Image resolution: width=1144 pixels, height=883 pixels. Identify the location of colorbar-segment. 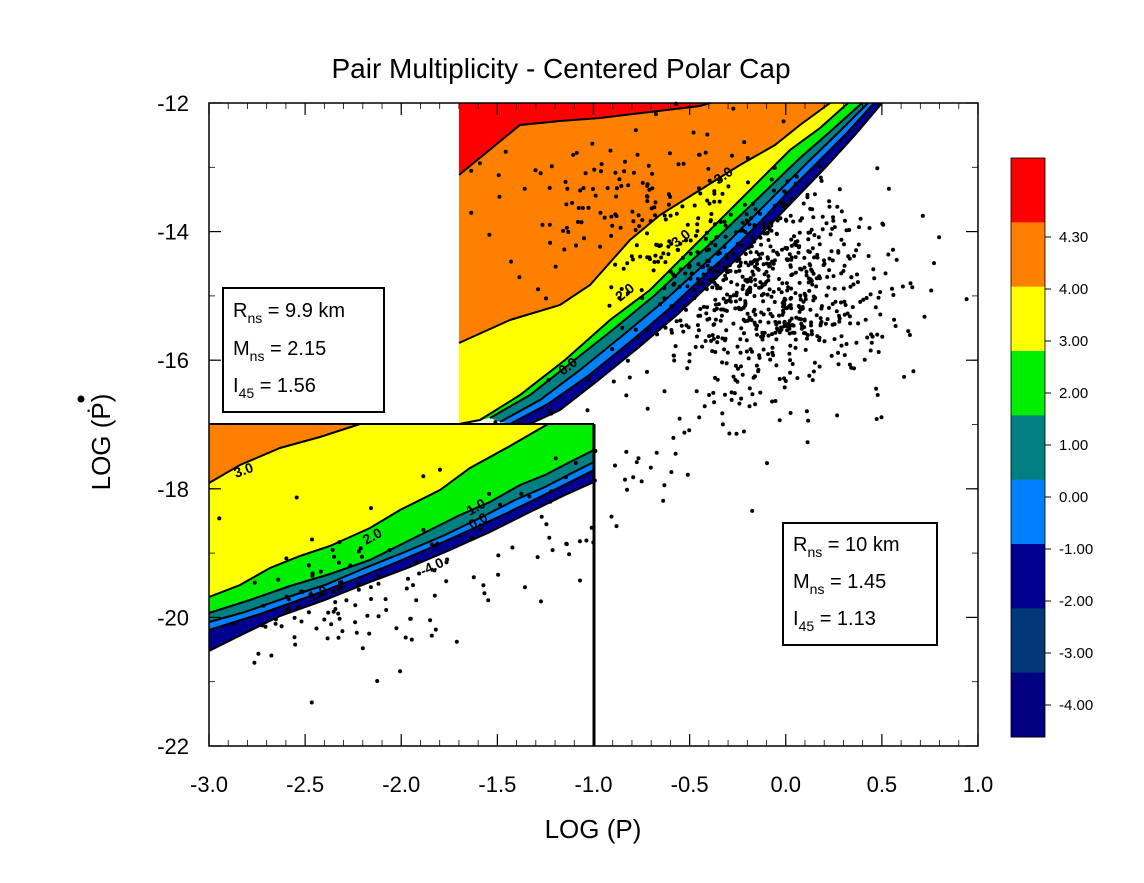
(1028, 383).